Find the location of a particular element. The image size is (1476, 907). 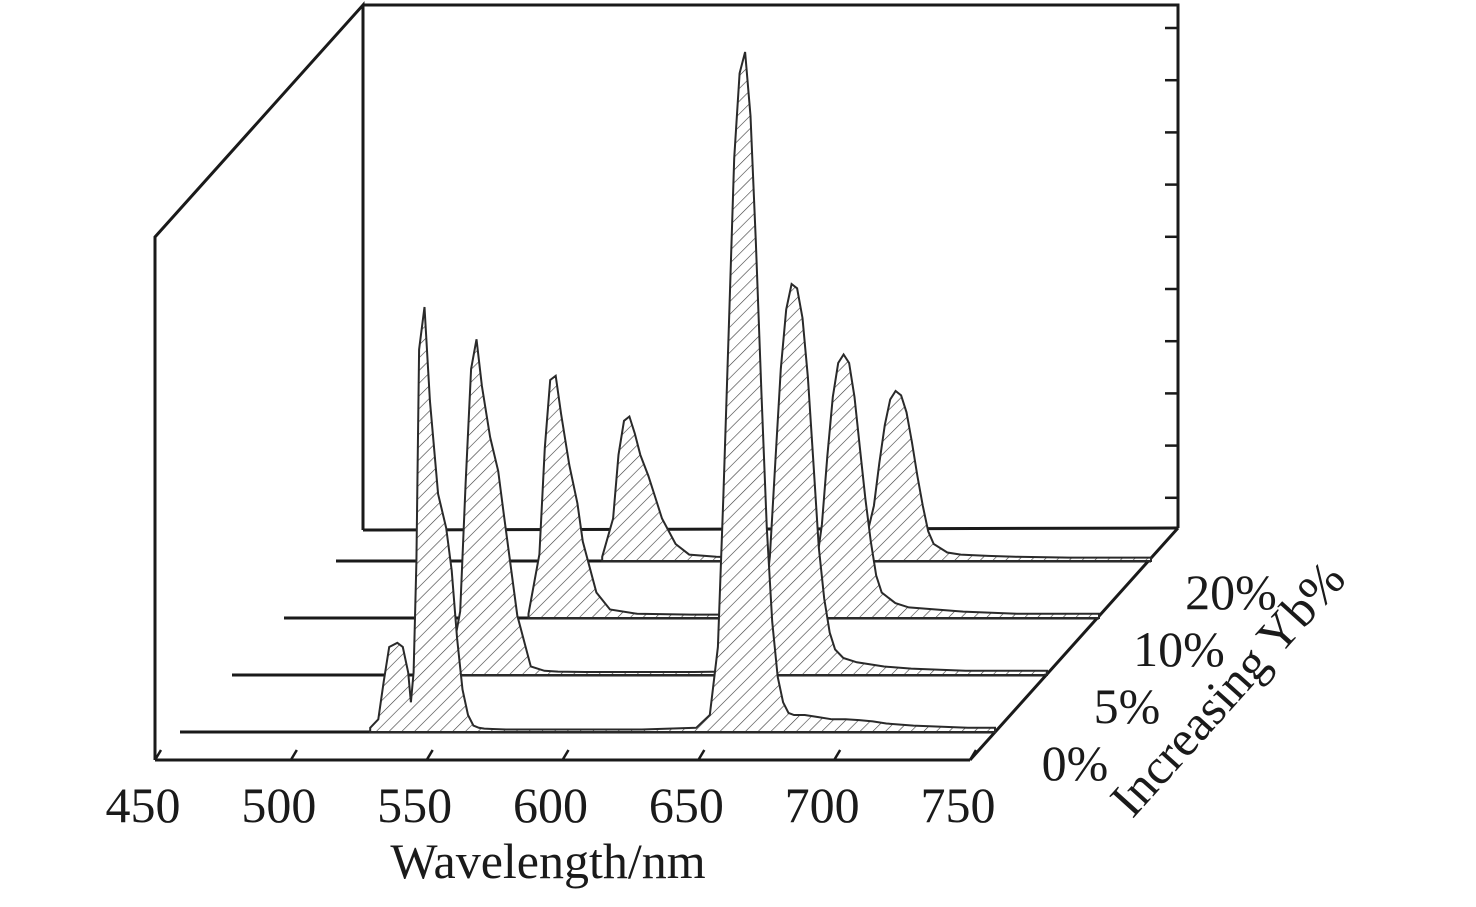

spectrum-10pct is located at coordinates (813, 485).